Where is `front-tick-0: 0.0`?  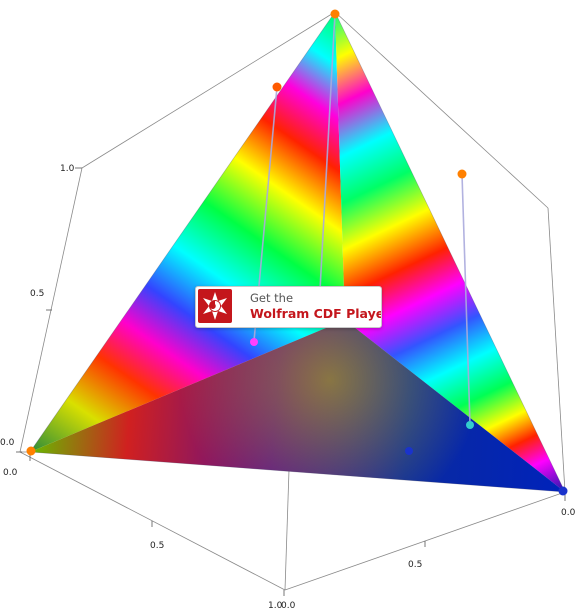
front-tick-0: 0.0 is located at coordinates (10, 473).